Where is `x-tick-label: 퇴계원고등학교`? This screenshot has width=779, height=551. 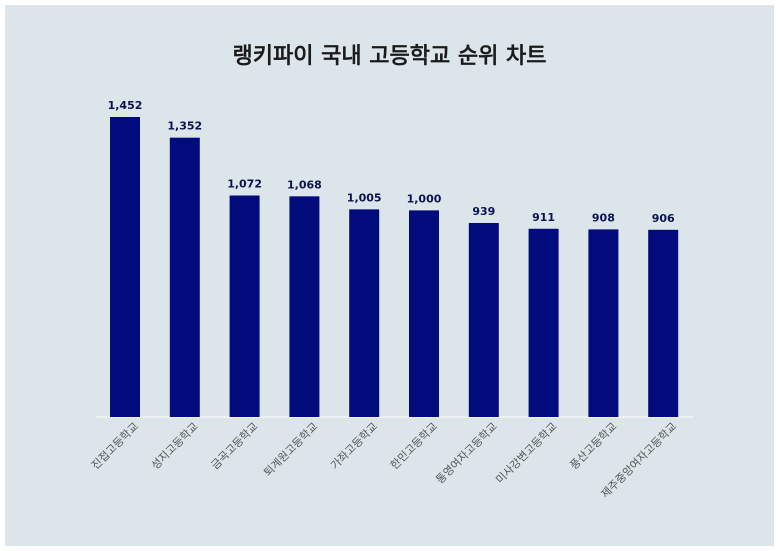
x-tick-label: 퇴계원고등학교 is located at coordinates (290, 449).